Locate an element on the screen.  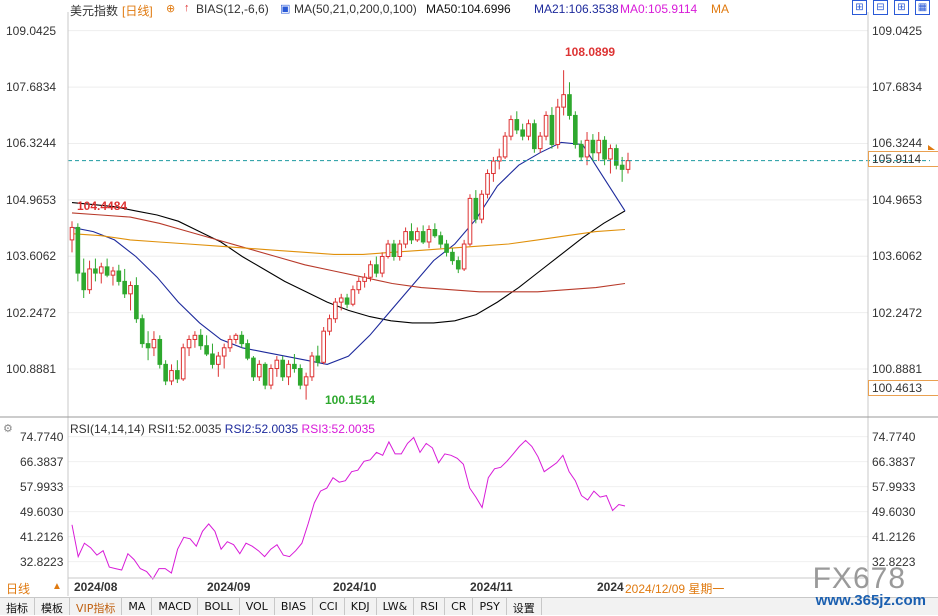
tab-psy: PSY is located at coordinates (490, 606).